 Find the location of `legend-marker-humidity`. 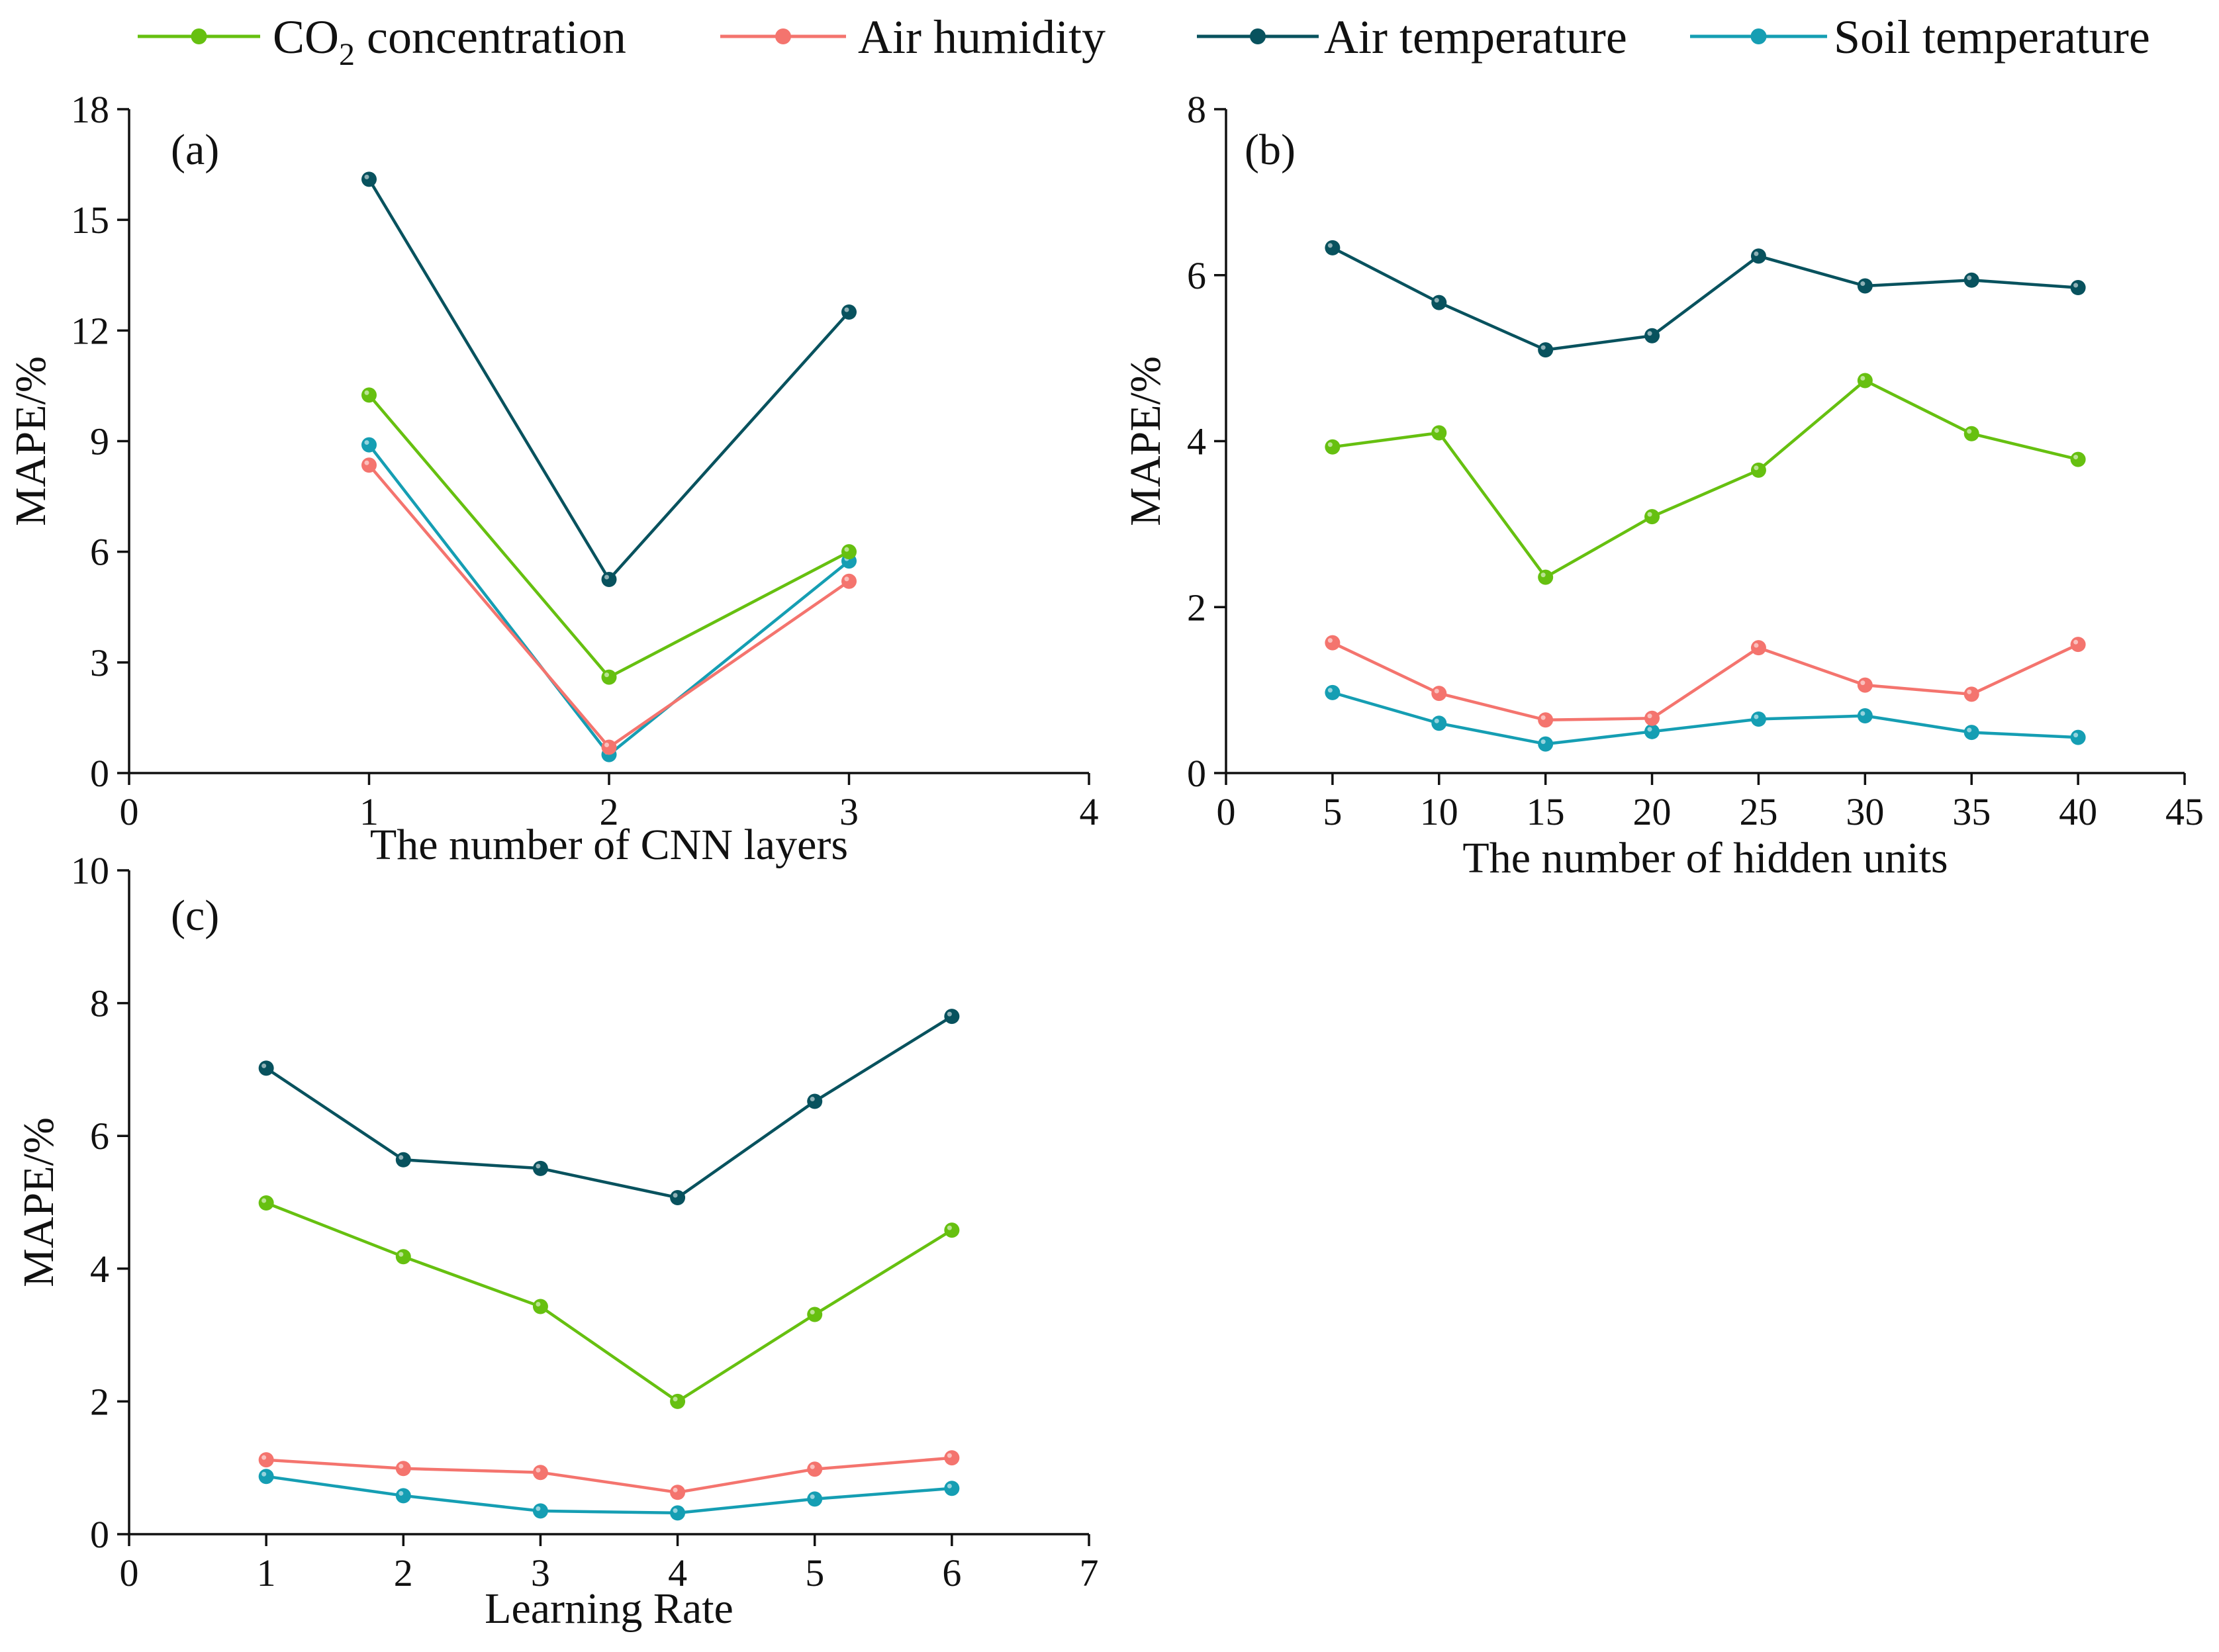

legend-marker-humidity is located at coordinates (783, 36).